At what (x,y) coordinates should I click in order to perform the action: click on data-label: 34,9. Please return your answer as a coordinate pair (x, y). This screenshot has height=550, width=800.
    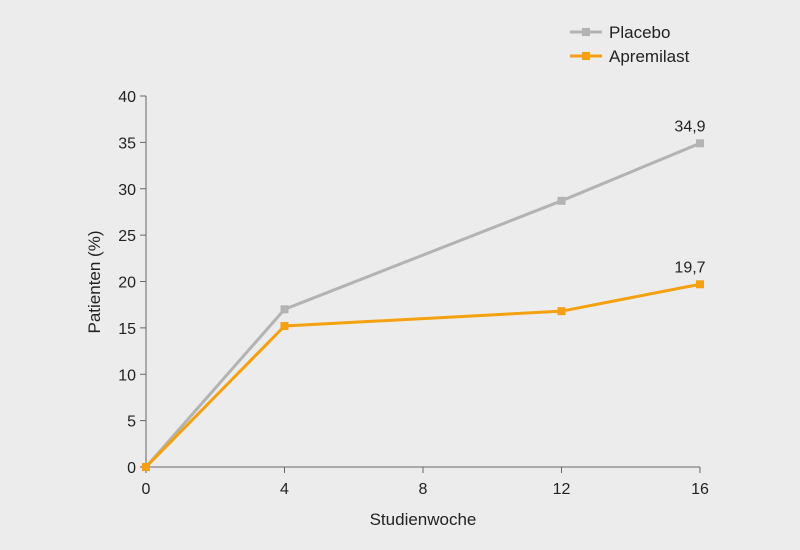
    Looking at the image, I should click on (689, 126).